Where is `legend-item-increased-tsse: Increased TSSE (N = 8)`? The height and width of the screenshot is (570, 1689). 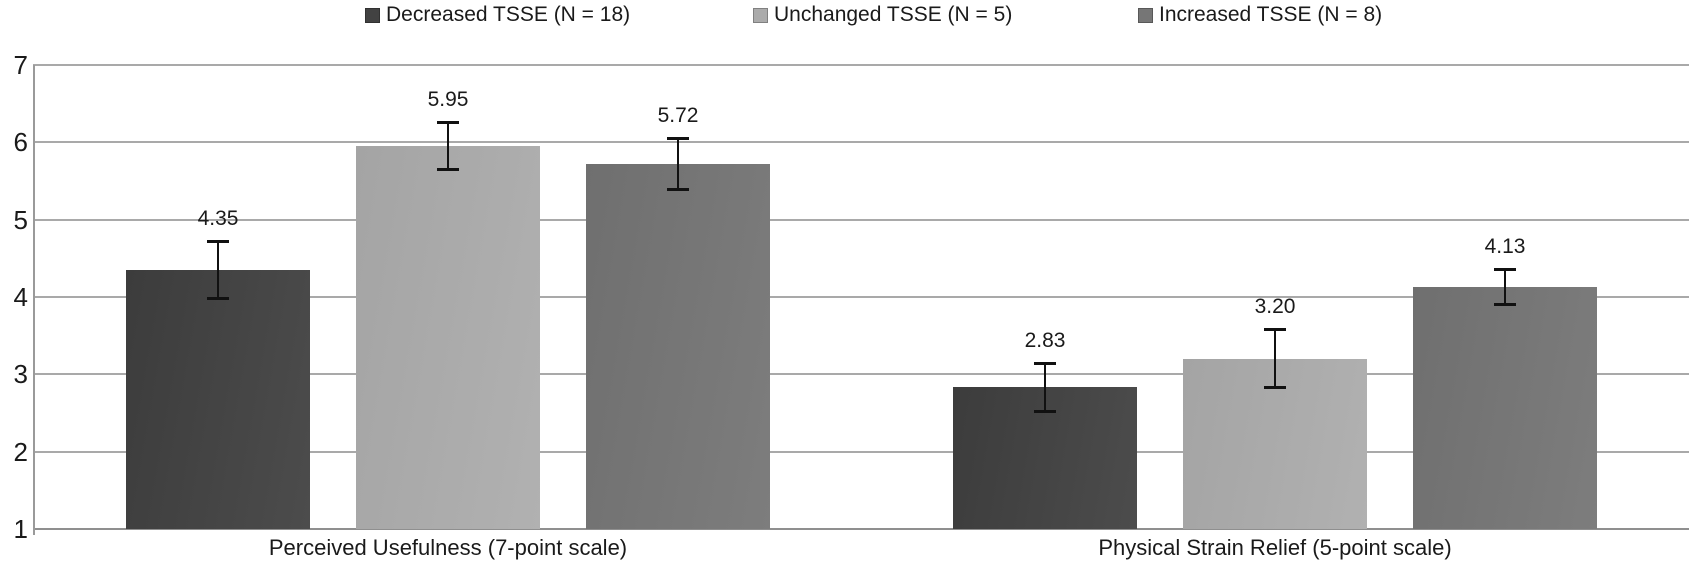
legend-item-increased-tsse: Increased TSSE (N = 8) is located at coordinates (1260, 15).